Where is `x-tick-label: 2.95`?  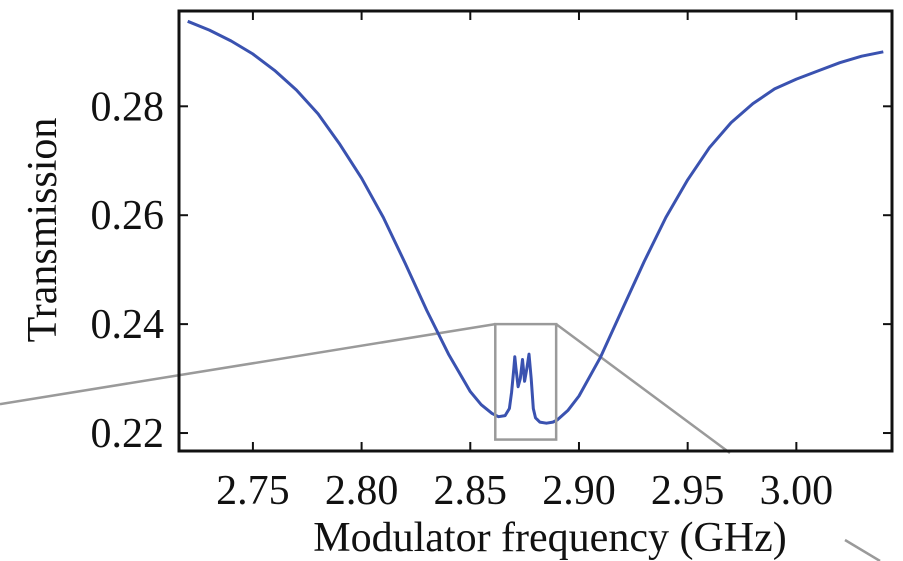
x-tick-label: 2.95 is located at coordinates (688, 491).